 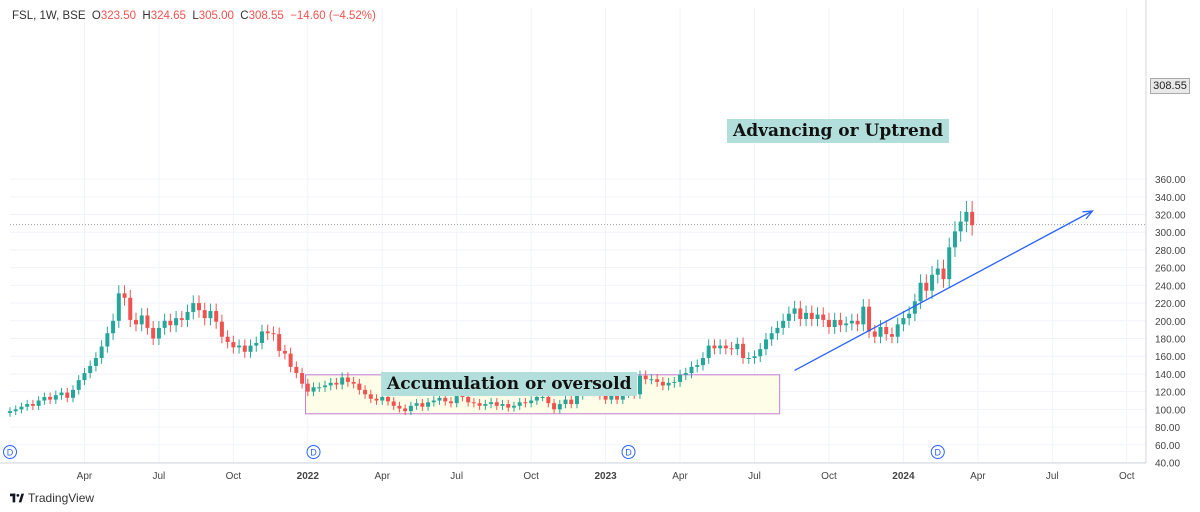 What do you see at coordinates (17, 498) in the screenshot?
I see `tradingview-logo-icon` at bounding box center [17, 498].